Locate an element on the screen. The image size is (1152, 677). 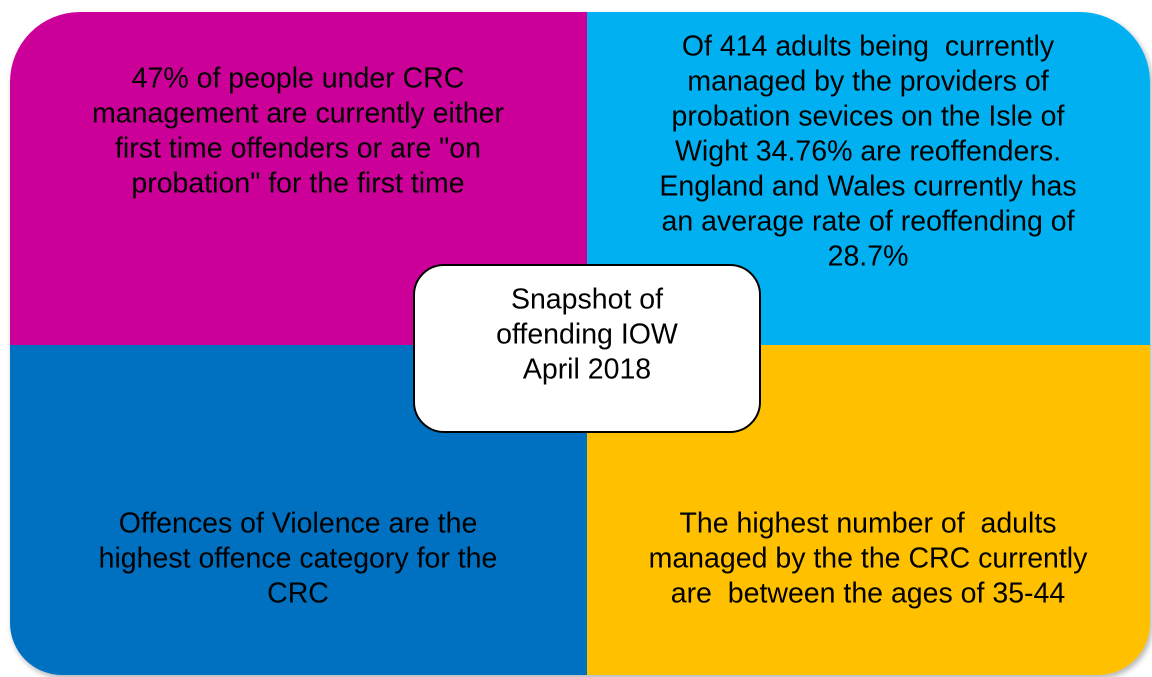
center-box is located at coordinates (587, 348).